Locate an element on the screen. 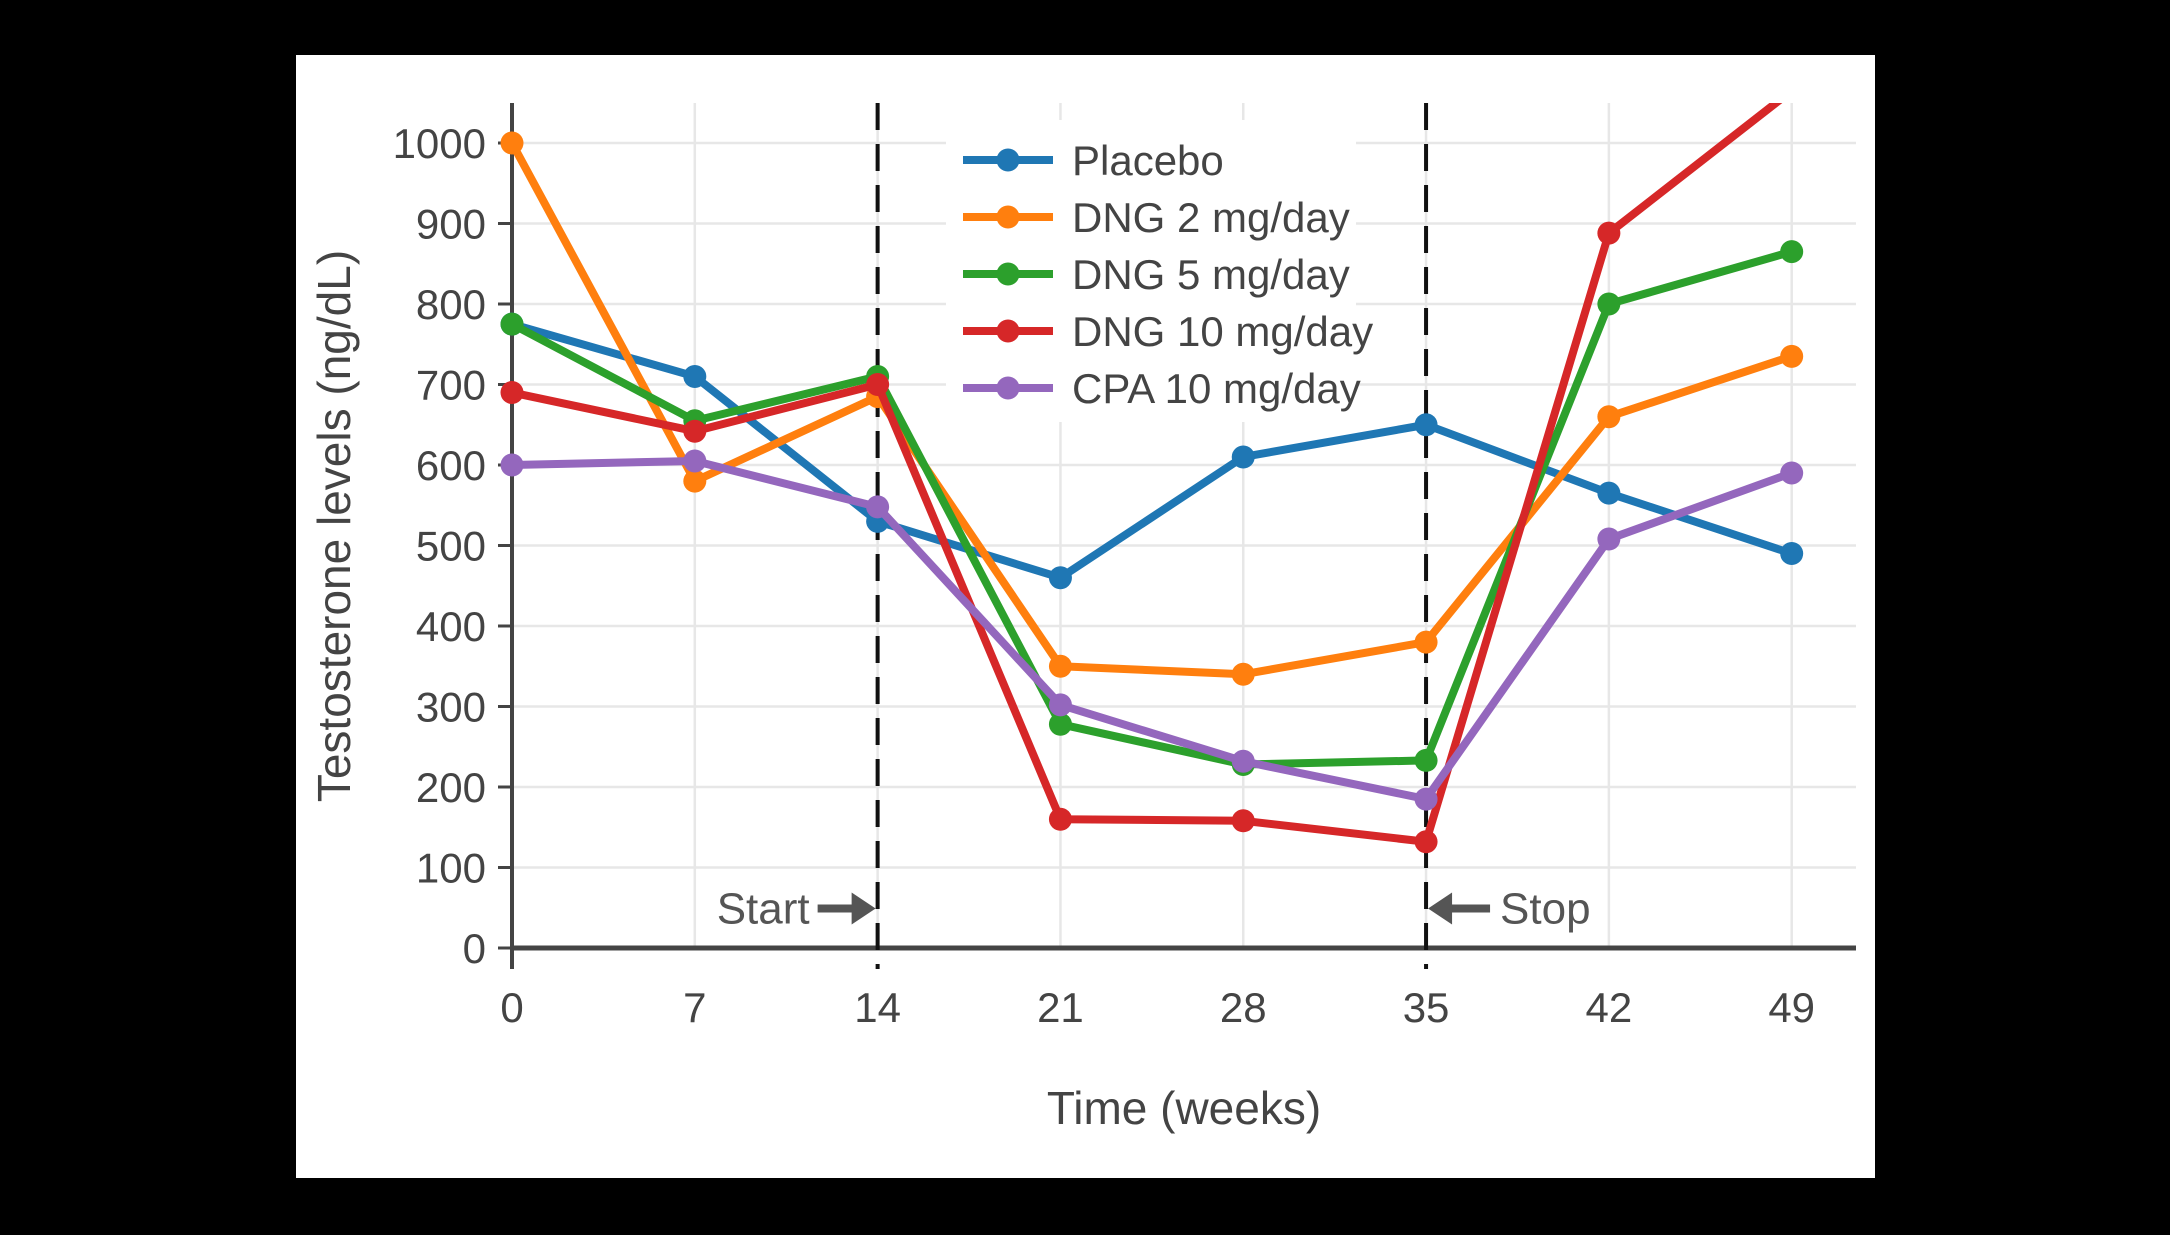  y-tick-label-100: 100 is located at coordinates (451, 868).